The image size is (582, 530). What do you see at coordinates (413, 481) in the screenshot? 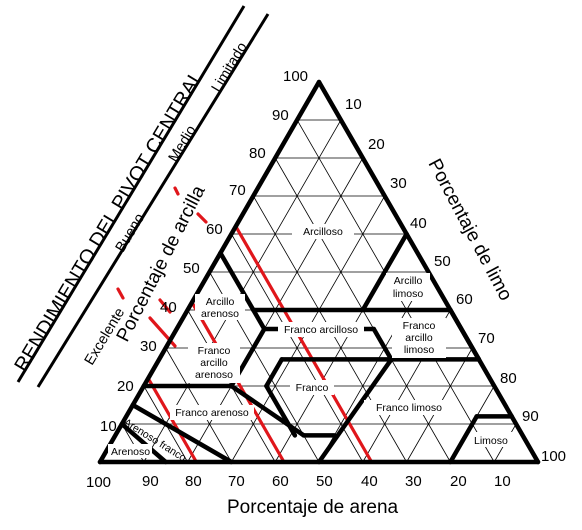
I see `sand-tick-30: 30` at bounding box center [413, 481].